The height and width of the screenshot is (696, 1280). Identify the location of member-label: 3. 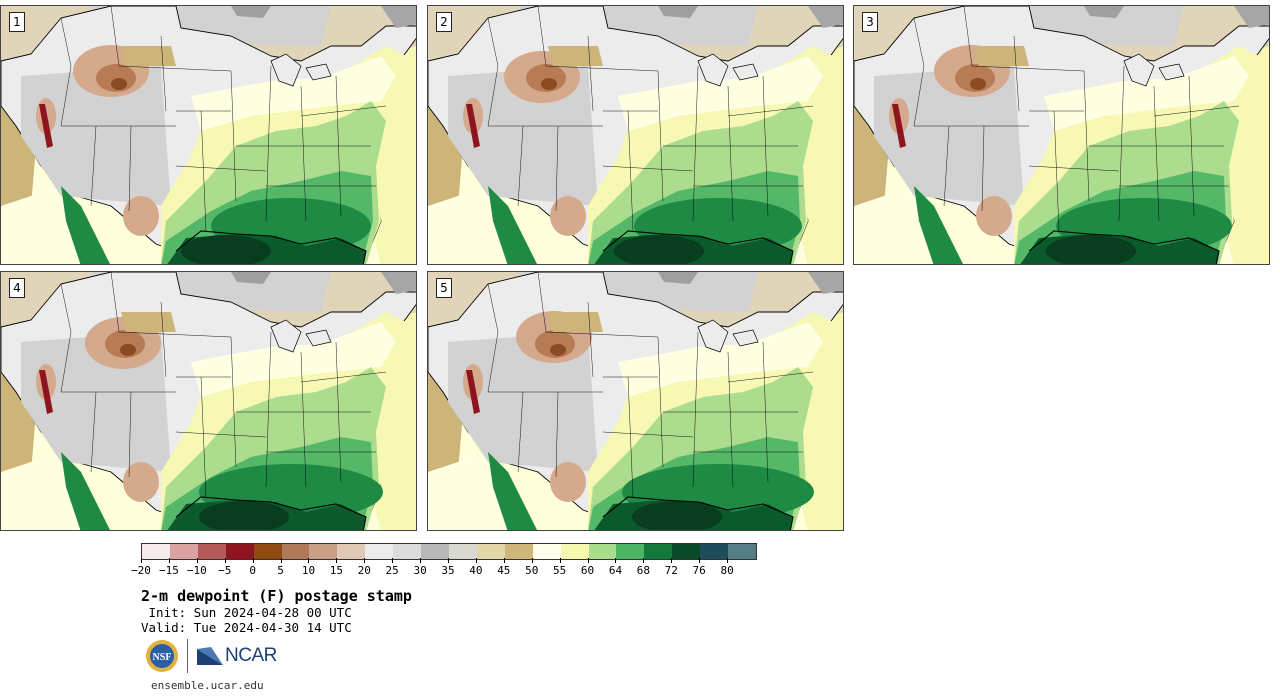
(870, 22).